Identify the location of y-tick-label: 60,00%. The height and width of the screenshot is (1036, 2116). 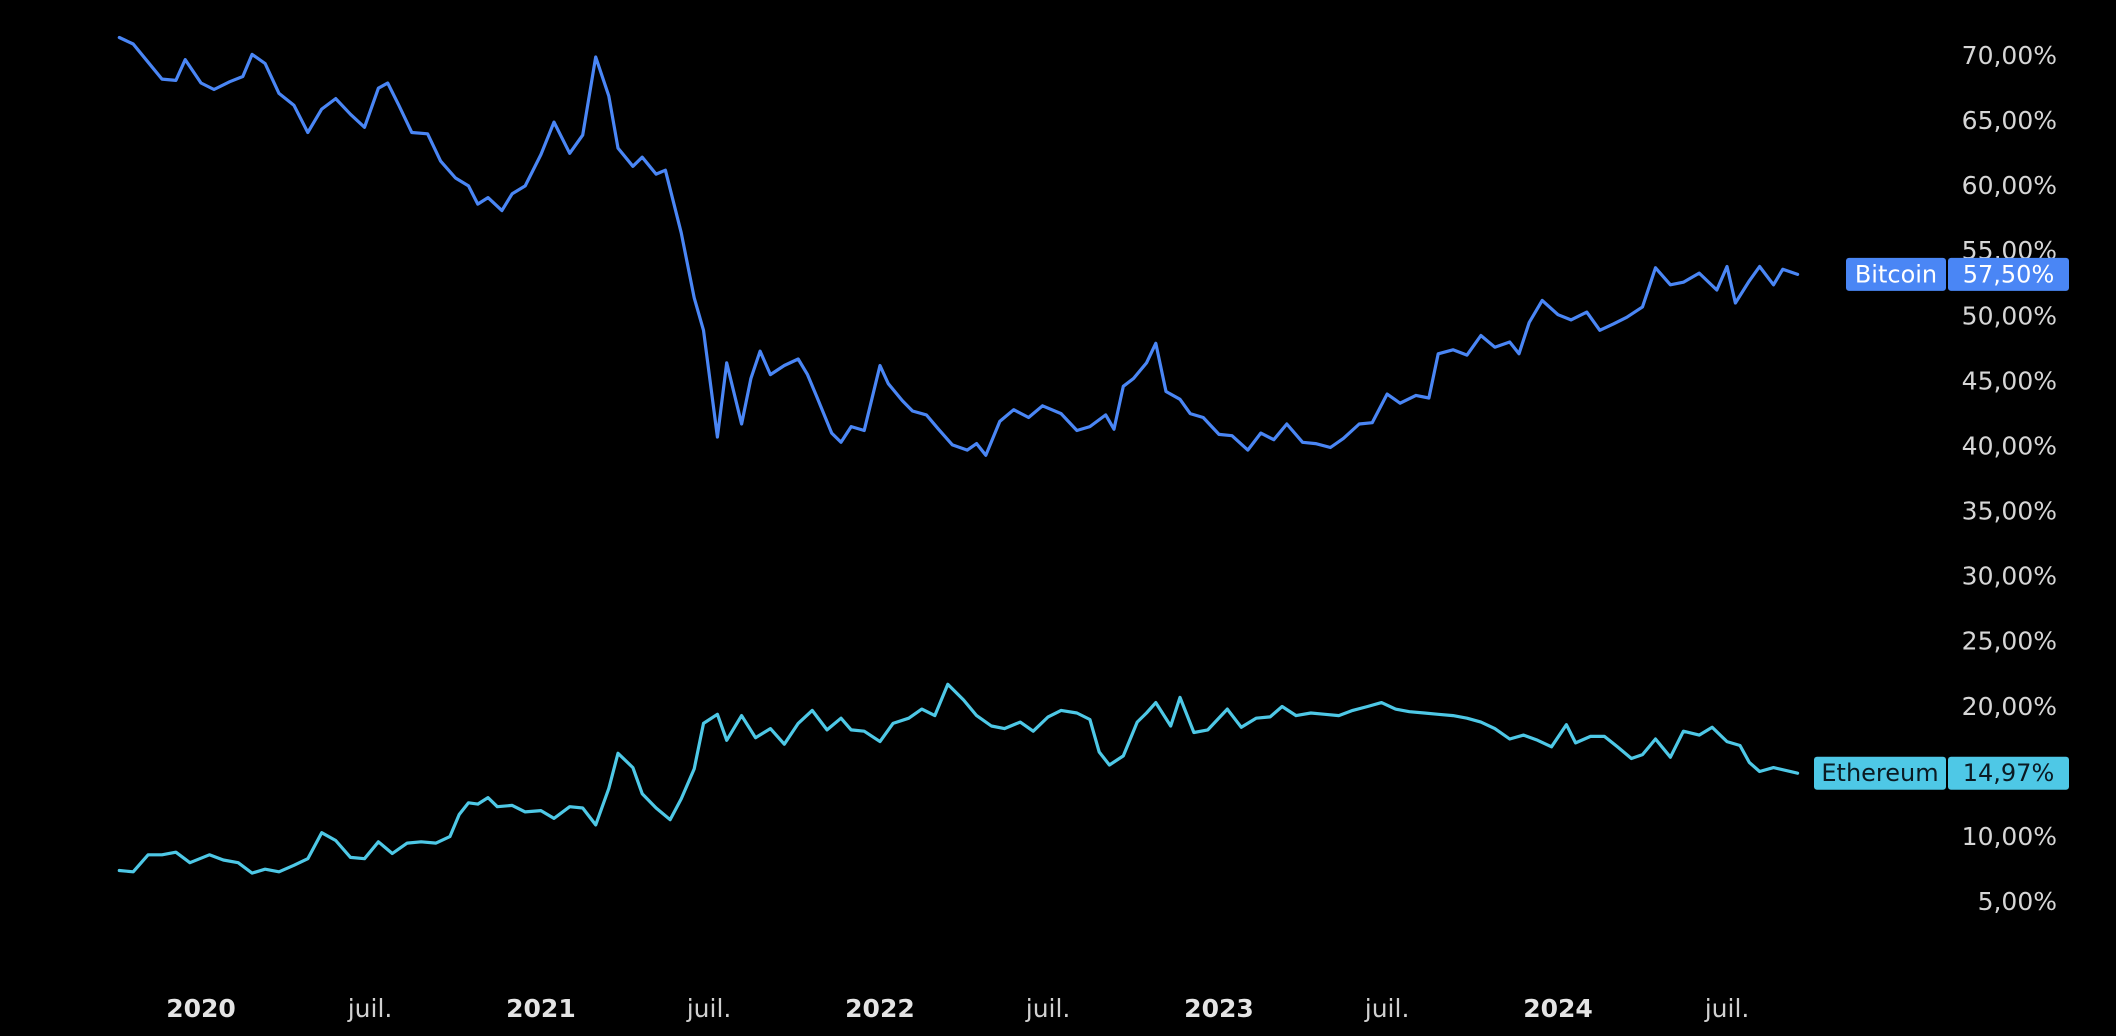
(2009, 185).